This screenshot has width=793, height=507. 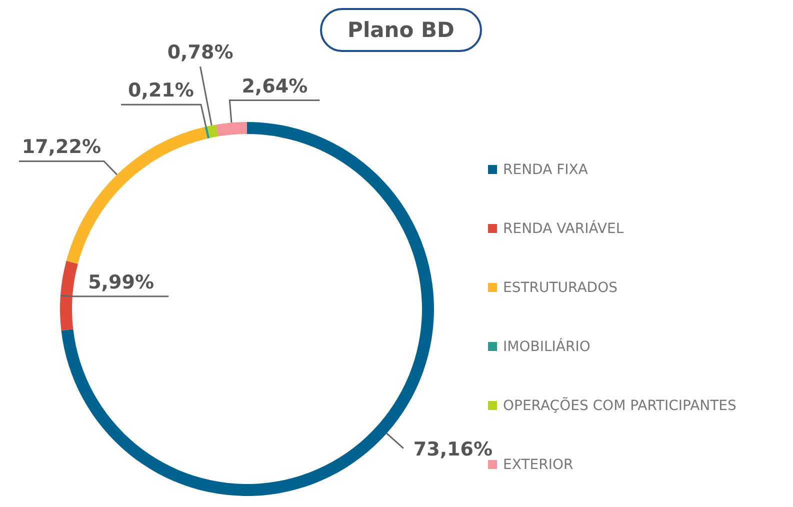 I want to click on legend-label: EXTERIOR, so click(x=538, y=464).